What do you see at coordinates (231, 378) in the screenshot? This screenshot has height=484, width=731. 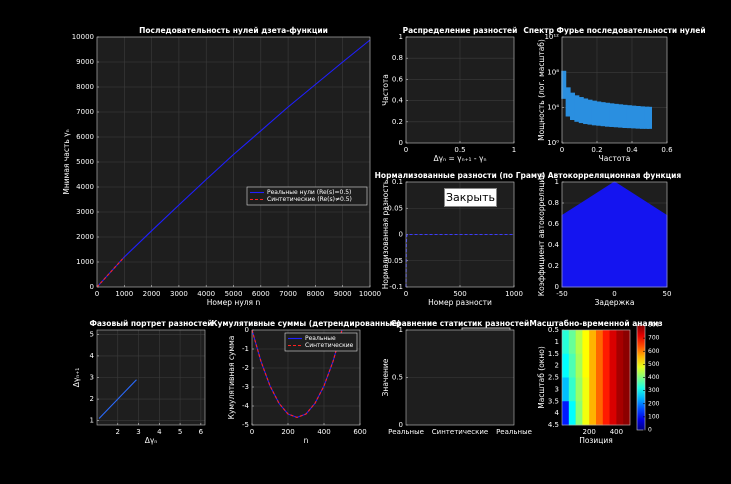 I see `y-axis-label: Кумулятивная сумма` at bounding box center [231, 378].